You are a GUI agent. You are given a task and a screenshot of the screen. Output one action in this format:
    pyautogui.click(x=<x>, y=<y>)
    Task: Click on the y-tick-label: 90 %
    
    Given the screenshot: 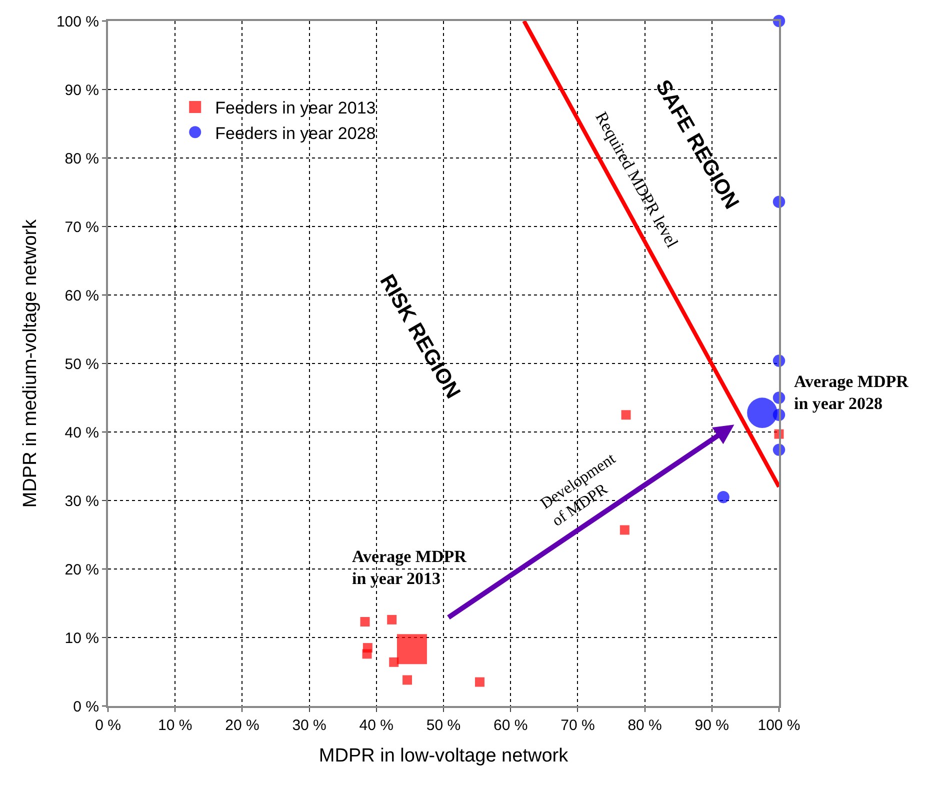 What is the action you would take?
    pyautogui.click(x=81, y=90)
    